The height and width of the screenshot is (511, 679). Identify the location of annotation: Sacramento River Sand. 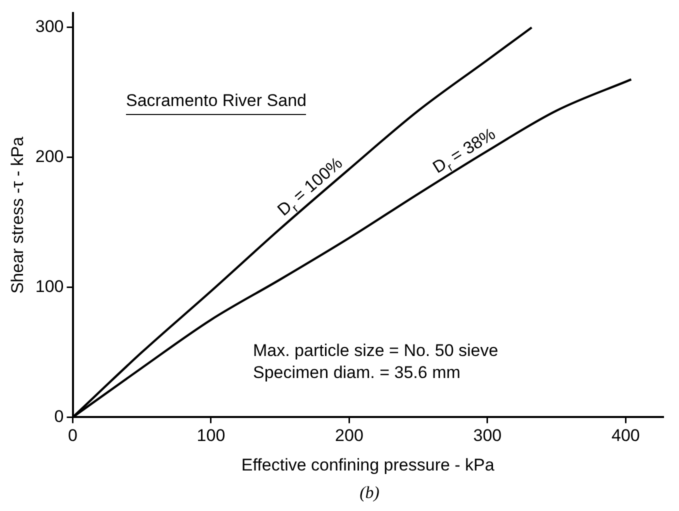
(216, 102).